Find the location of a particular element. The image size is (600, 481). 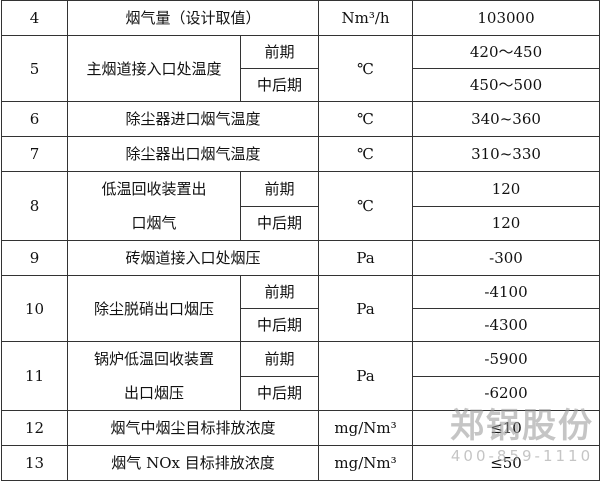

item-line: 除尘脱硝出口烟压 is located at coordinates (153, 308).